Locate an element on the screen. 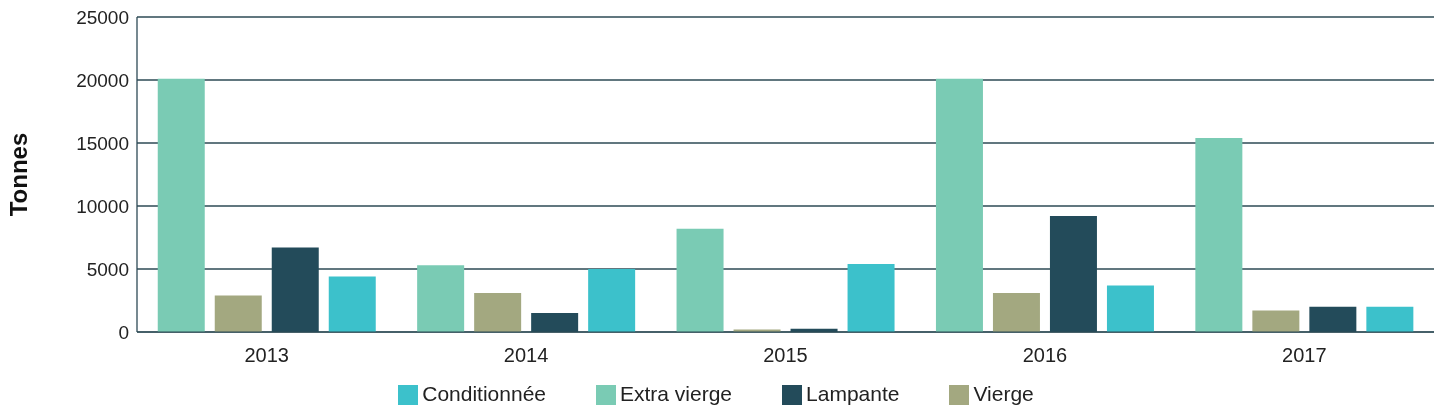  y-tick-label: 25000 is located at coordinates (102, 17).